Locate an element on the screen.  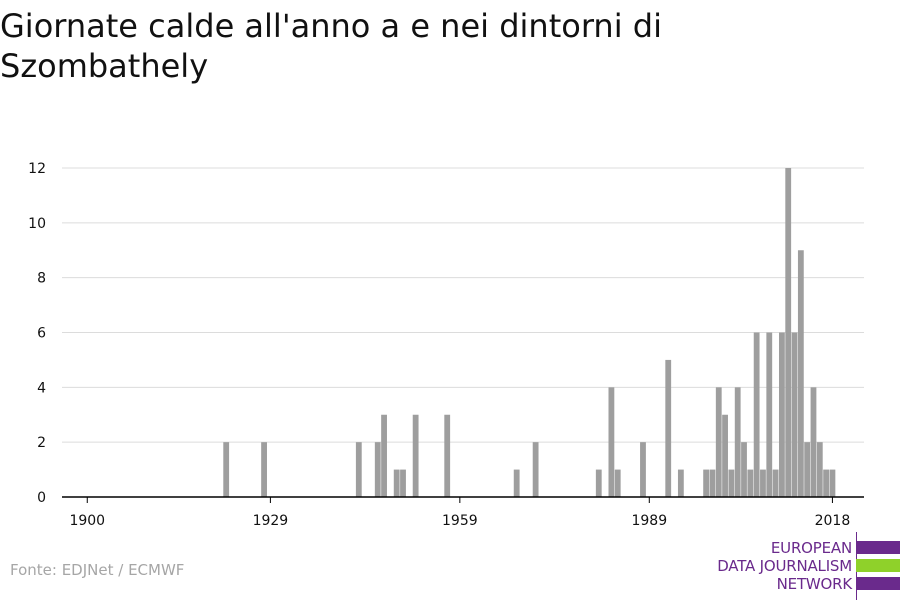
bar-1998 is located at coordinates (706, 483).